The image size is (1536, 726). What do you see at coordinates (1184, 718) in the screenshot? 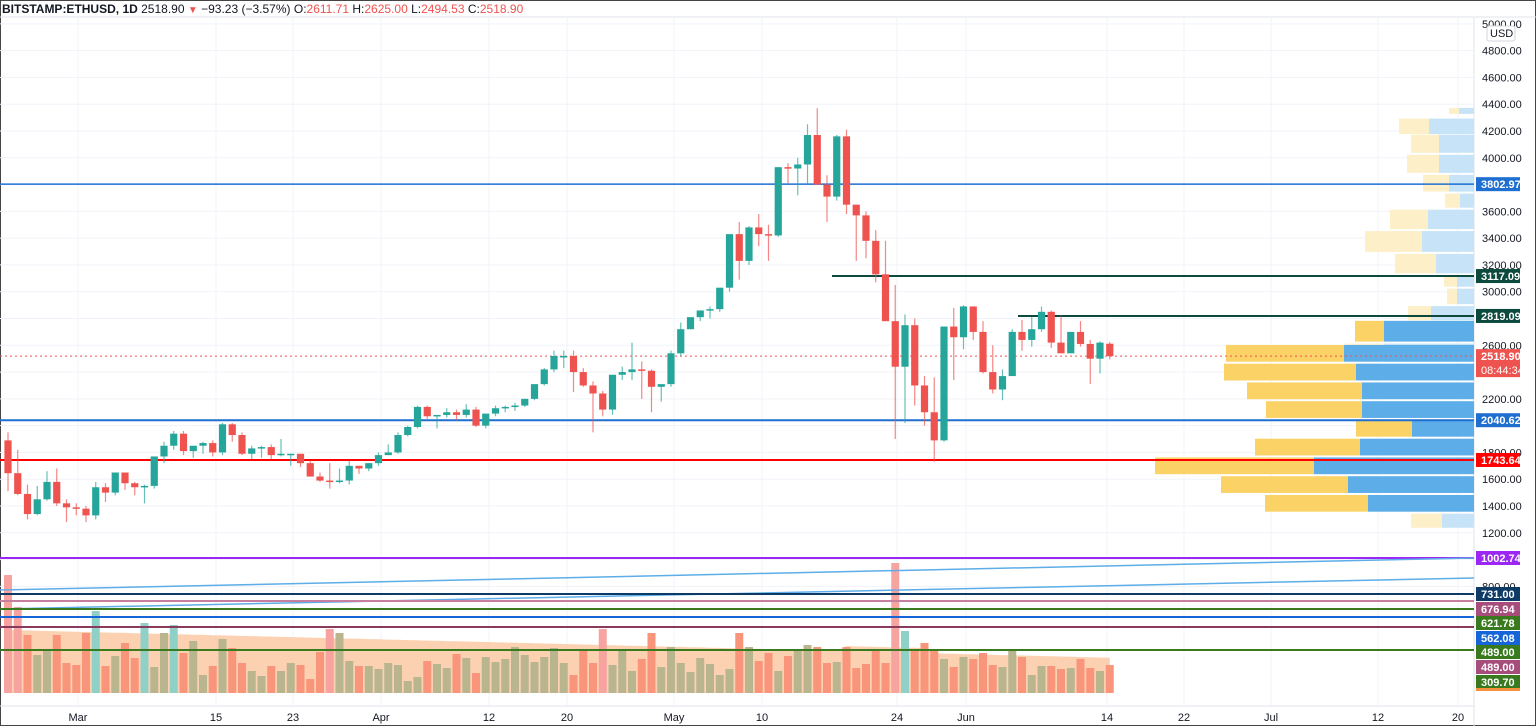
I see `time-tick: 22` at bounding box center [1184, 718].